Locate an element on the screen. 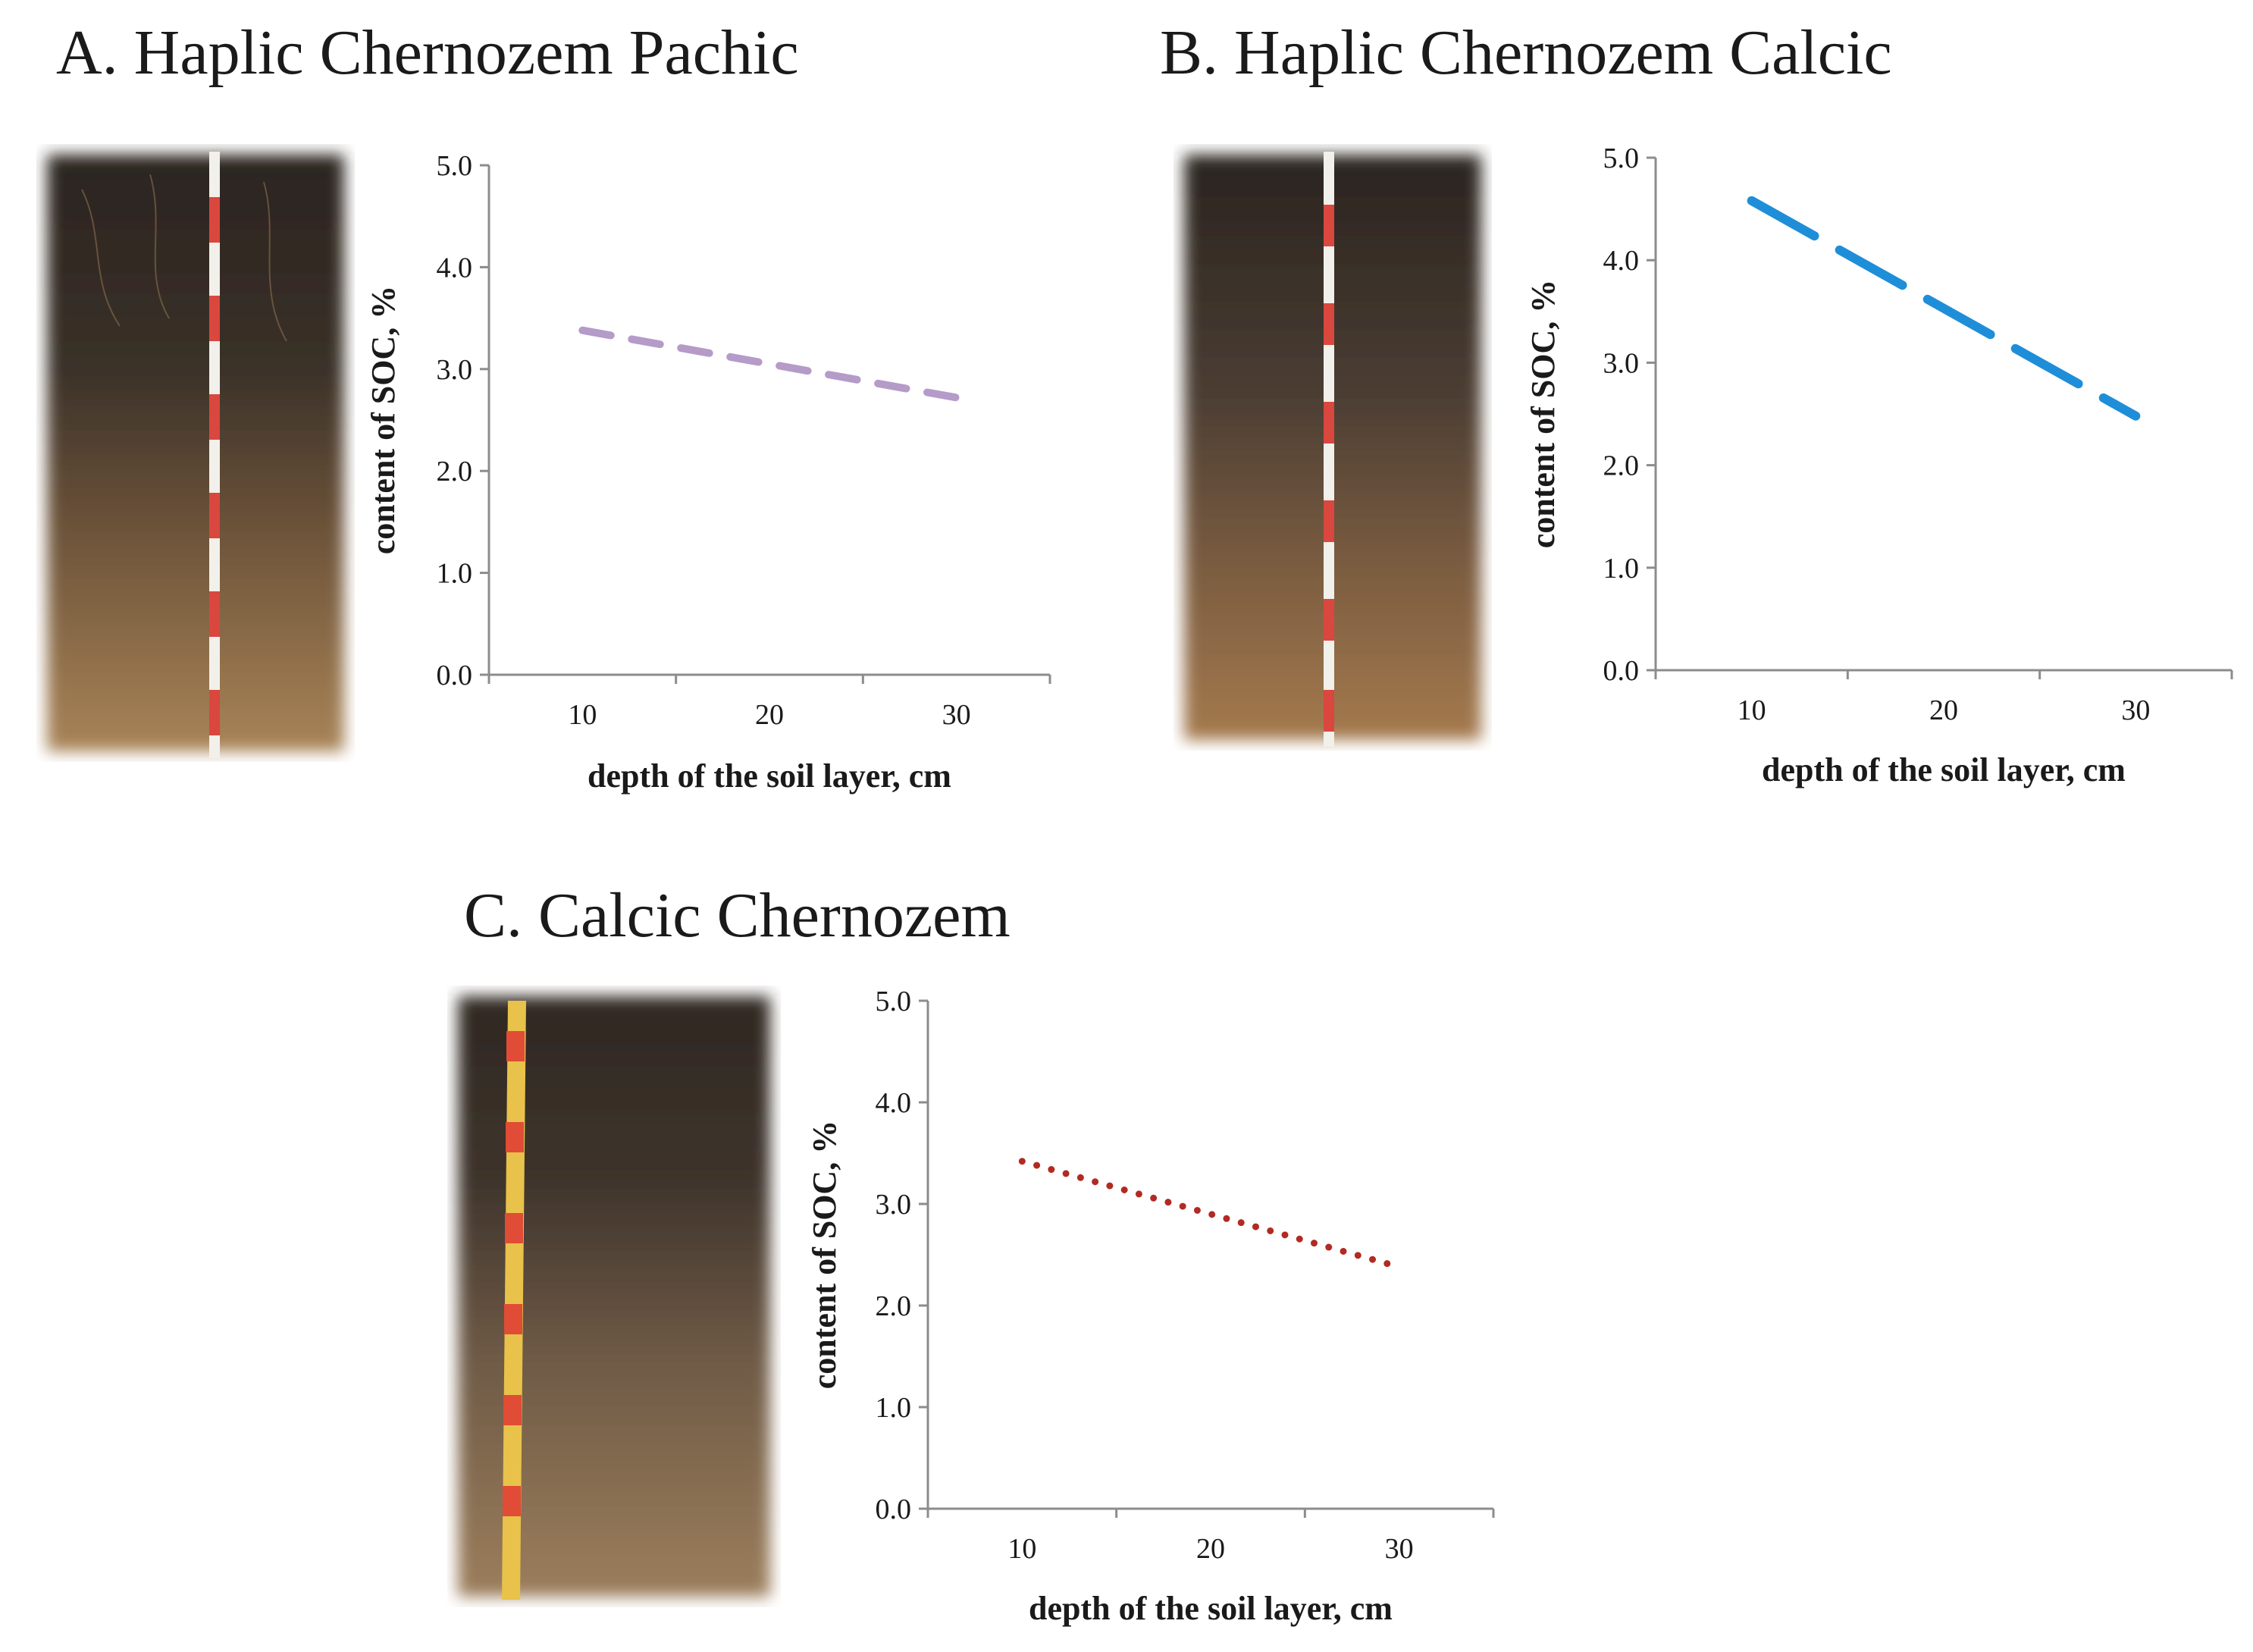 Image resolution: width=2253 pixels, height=1652 pixels. panel-c-title: C. Calcic Chernozem is located at coordinates (737, 915).